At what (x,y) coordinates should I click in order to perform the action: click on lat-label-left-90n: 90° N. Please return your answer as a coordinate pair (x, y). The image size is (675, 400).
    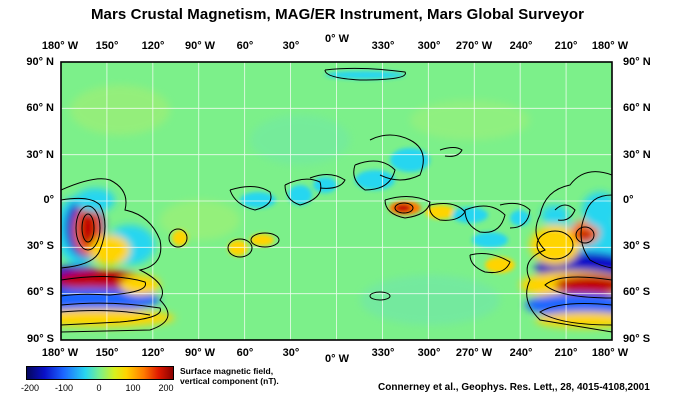
    Looking at the image, I should click on (40, 62).